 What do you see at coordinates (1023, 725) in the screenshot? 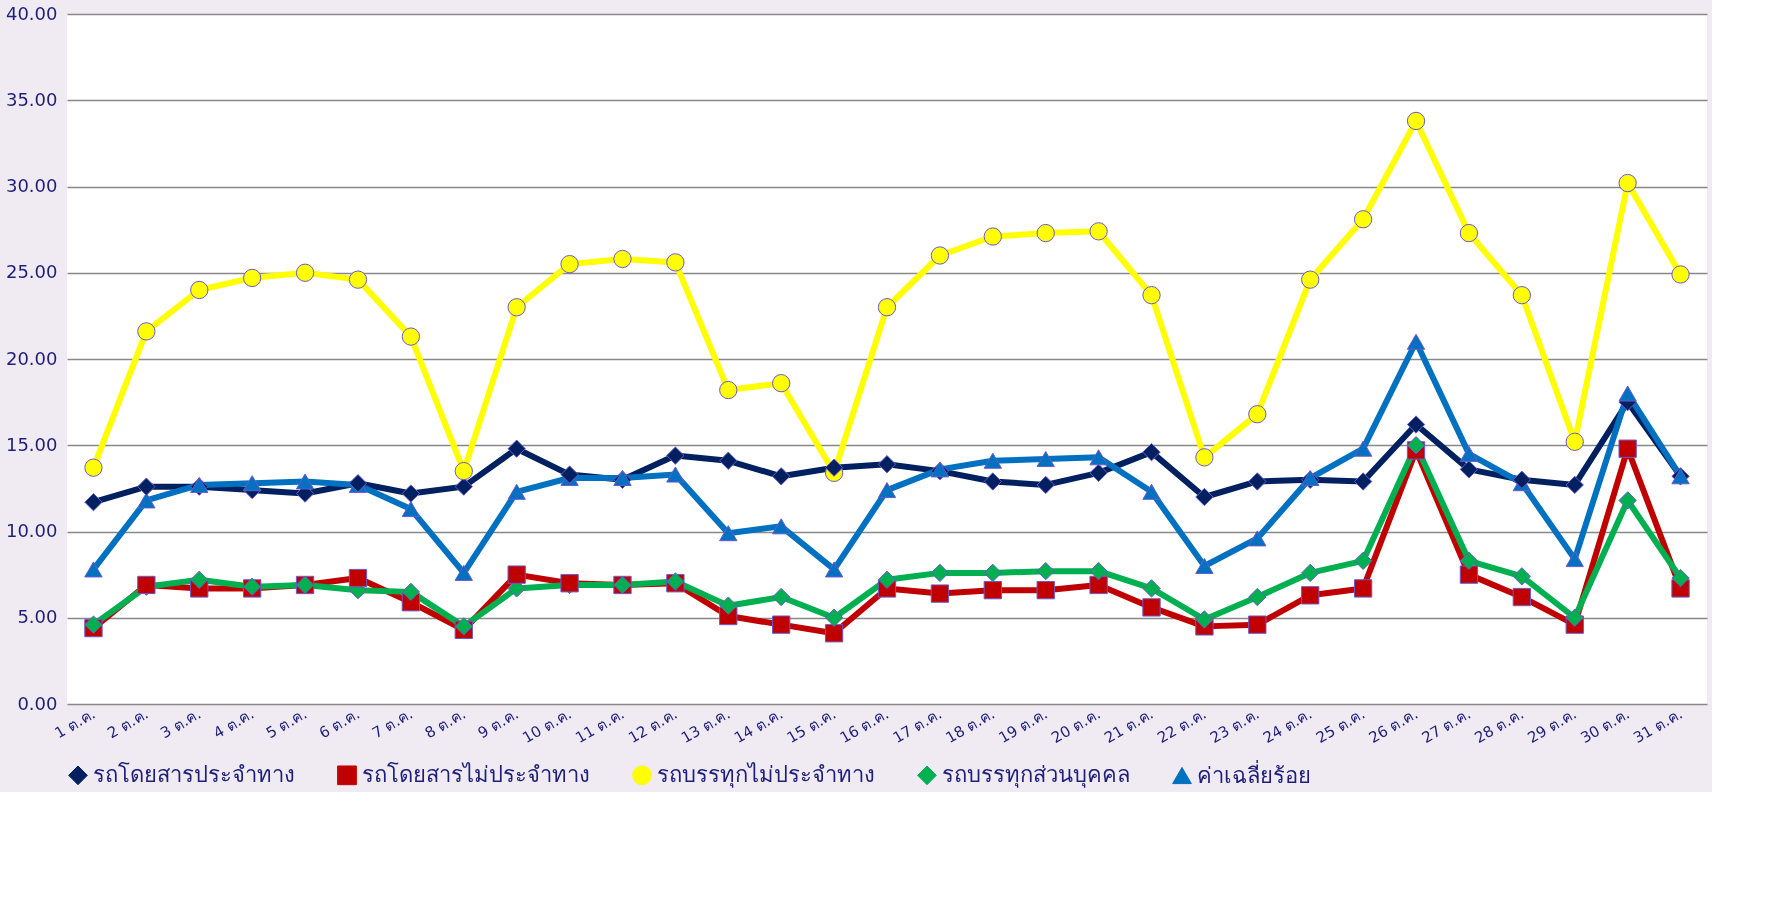
I see `x-tick-label: 19 ต.ค.` at bounding box center [1023, 725].